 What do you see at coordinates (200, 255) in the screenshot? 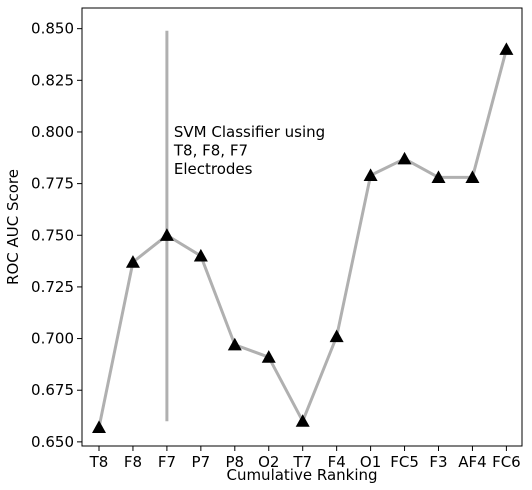
I see `data-point-p7` at bounding box center [200, 255].